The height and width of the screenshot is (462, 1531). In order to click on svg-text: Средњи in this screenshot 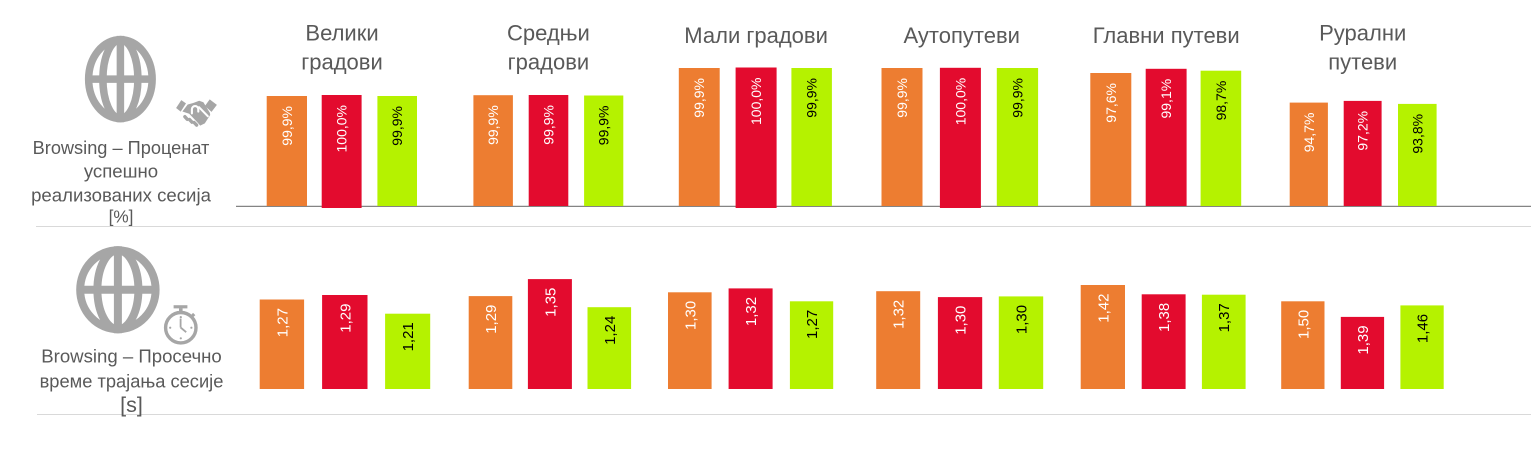, I will do `click(548, 33)`.